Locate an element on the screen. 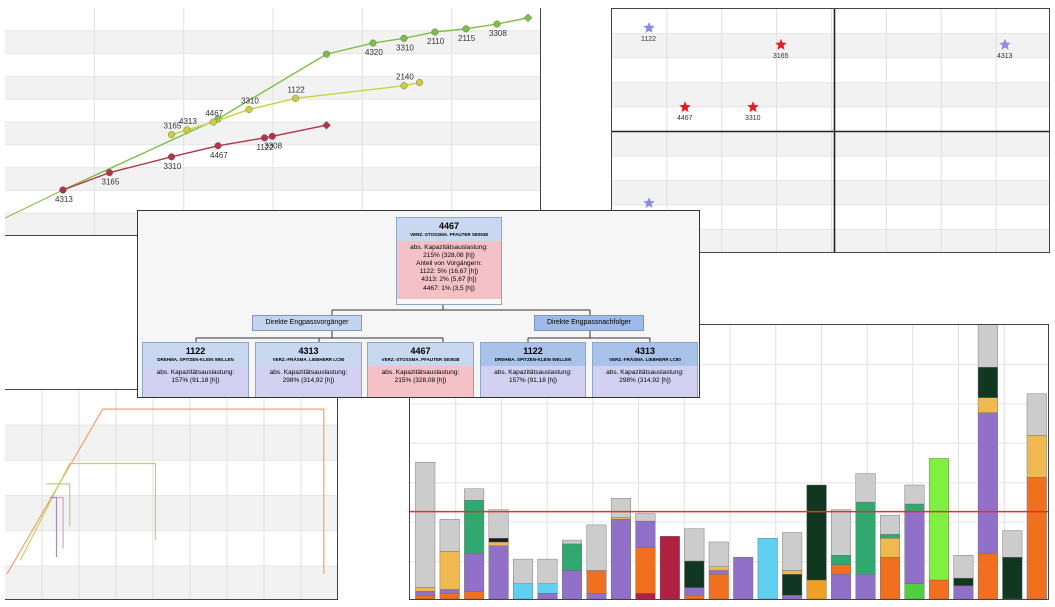 Image resolution: width=1055 pixels, height=607 pixels. point-label: 3310 is located at coordinates (753, 118).